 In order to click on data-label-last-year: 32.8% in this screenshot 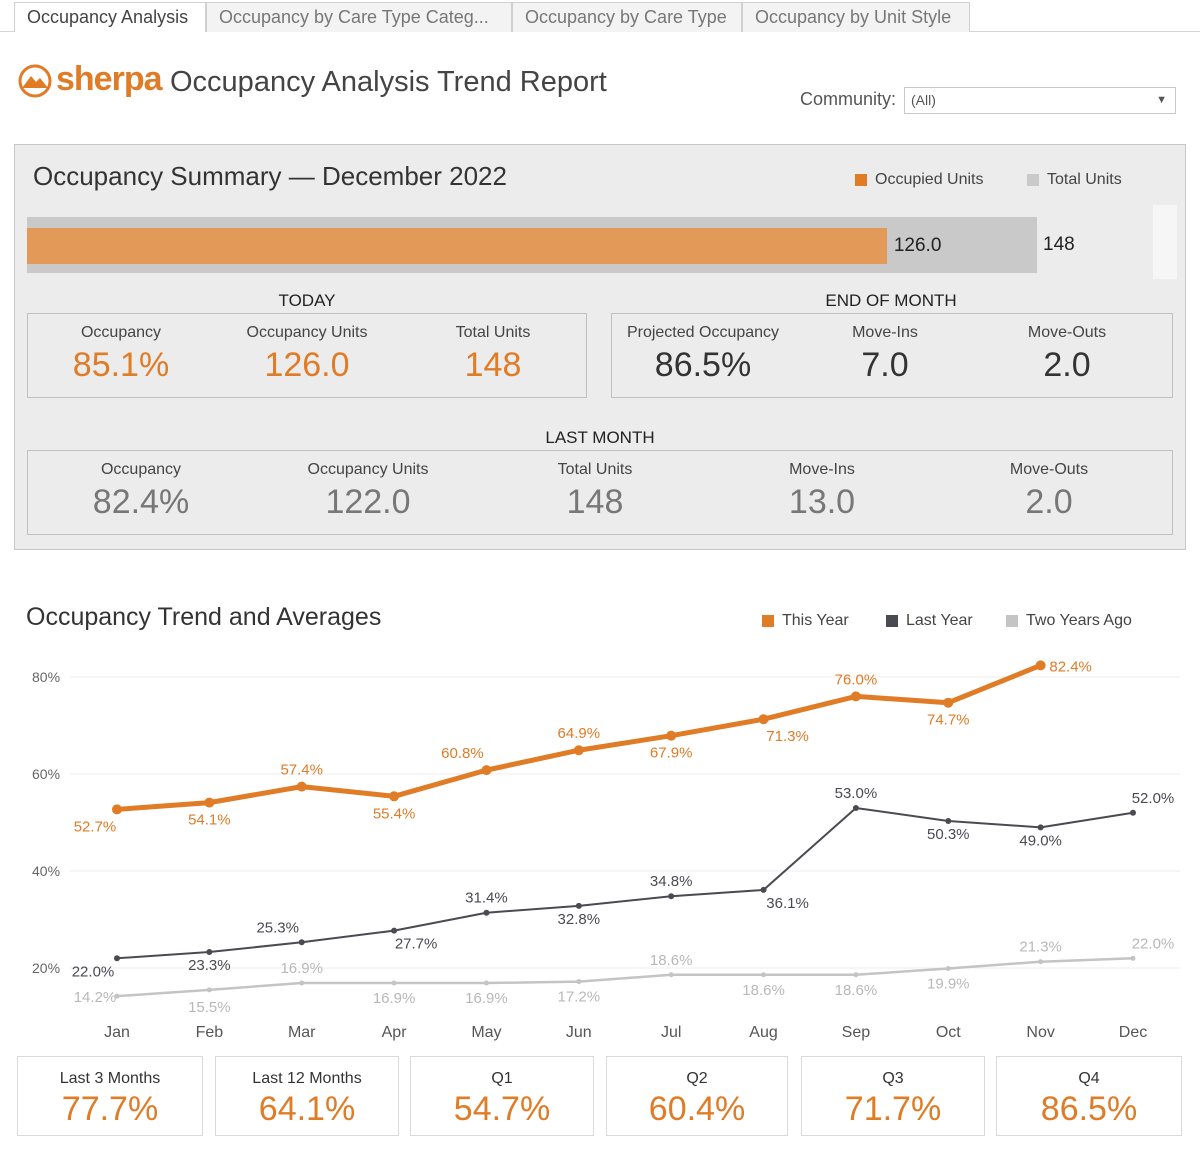, I will do `click(579, 919)`.